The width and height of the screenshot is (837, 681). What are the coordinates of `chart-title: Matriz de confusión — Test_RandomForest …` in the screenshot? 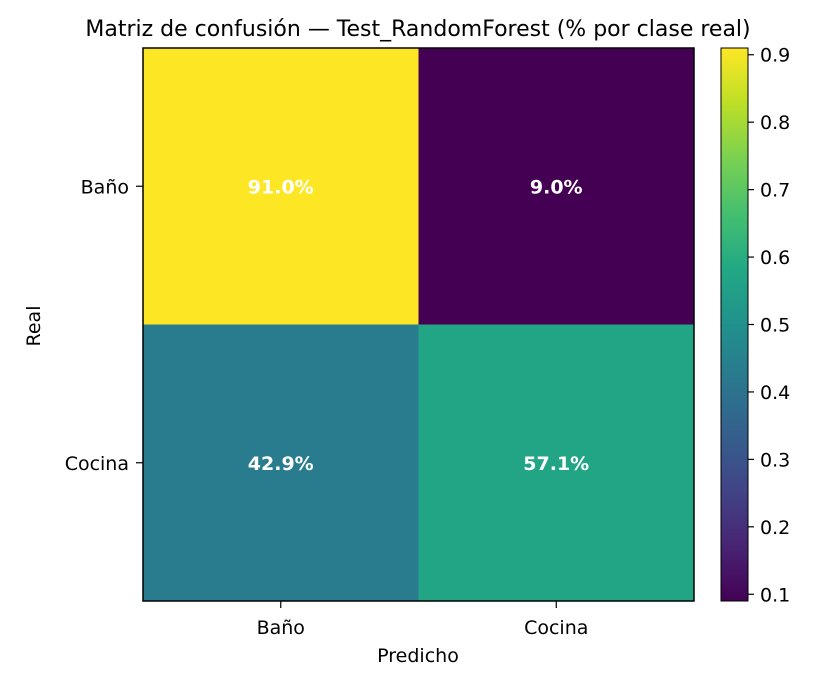 It's located at (417, 29).